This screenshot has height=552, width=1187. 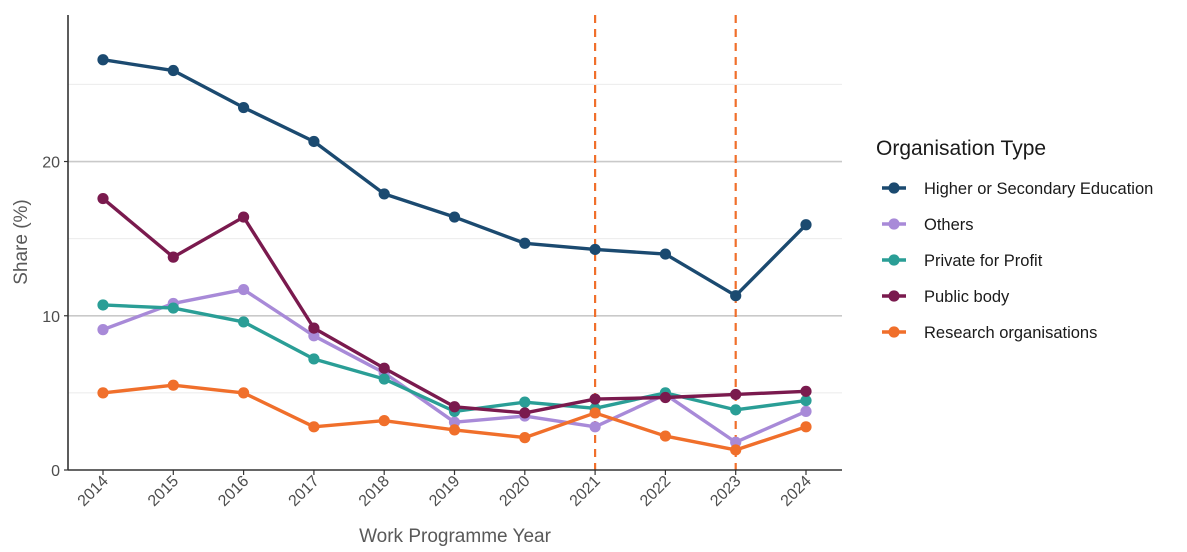 What do you see at coordinates (1038, 189) in the screenshot?
I see `legend-label: Higher or Secondary Education` at bounding box center [1038, 189].